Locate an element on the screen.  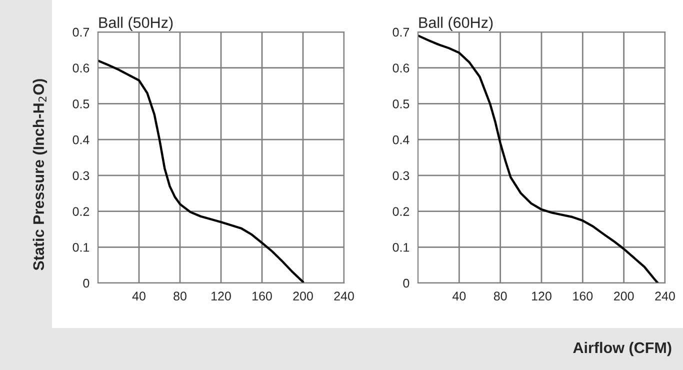
chart-title: Ball (60Hz) is located at coordinates (456, 23).